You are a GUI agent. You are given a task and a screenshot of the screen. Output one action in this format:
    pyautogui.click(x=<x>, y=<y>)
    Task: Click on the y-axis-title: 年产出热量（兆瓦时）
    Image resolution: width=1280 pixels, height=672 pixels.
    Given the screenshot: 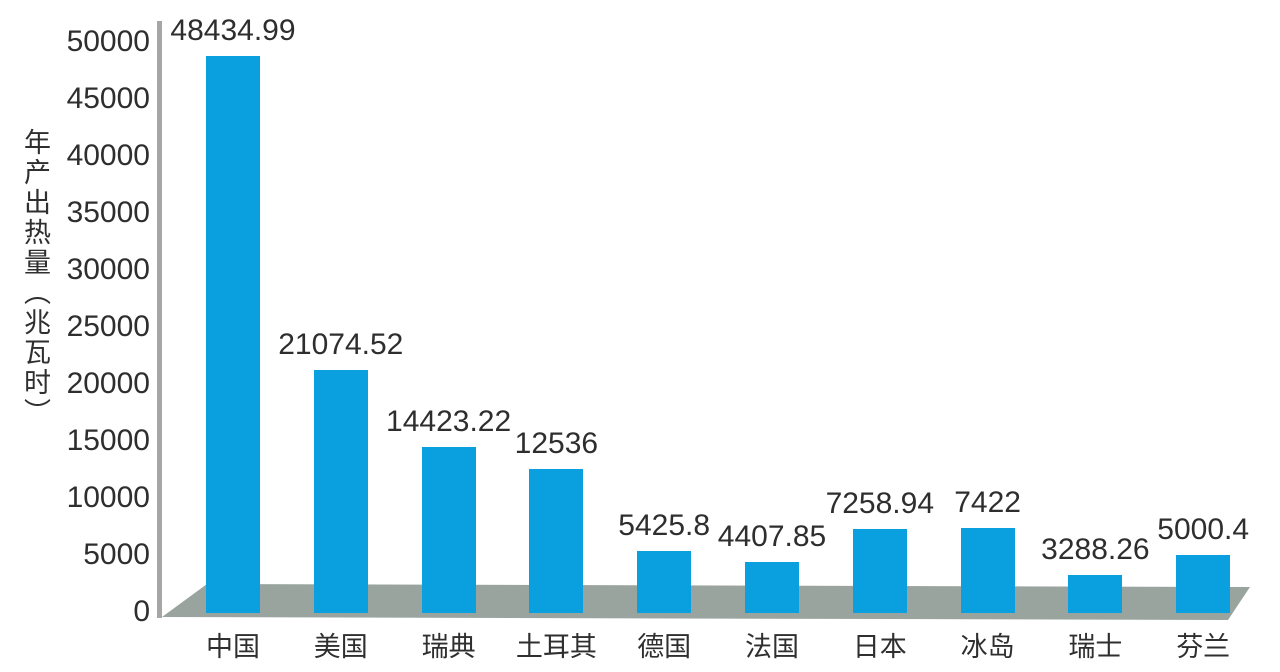 What is the action you would take?
    pyautogui.click(x=35, y=278)
    